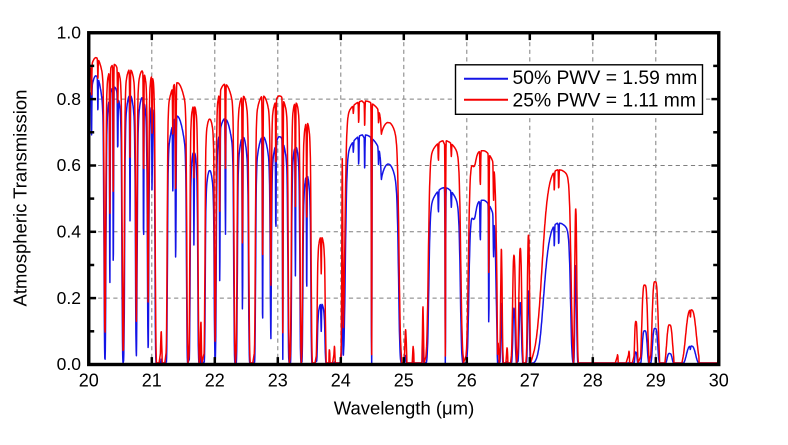 The width and height of the screenshot is (788, 445). Describe the element at coordinates (69, 232) in the screenshot. I see `svg-text: 0.4` at that location.